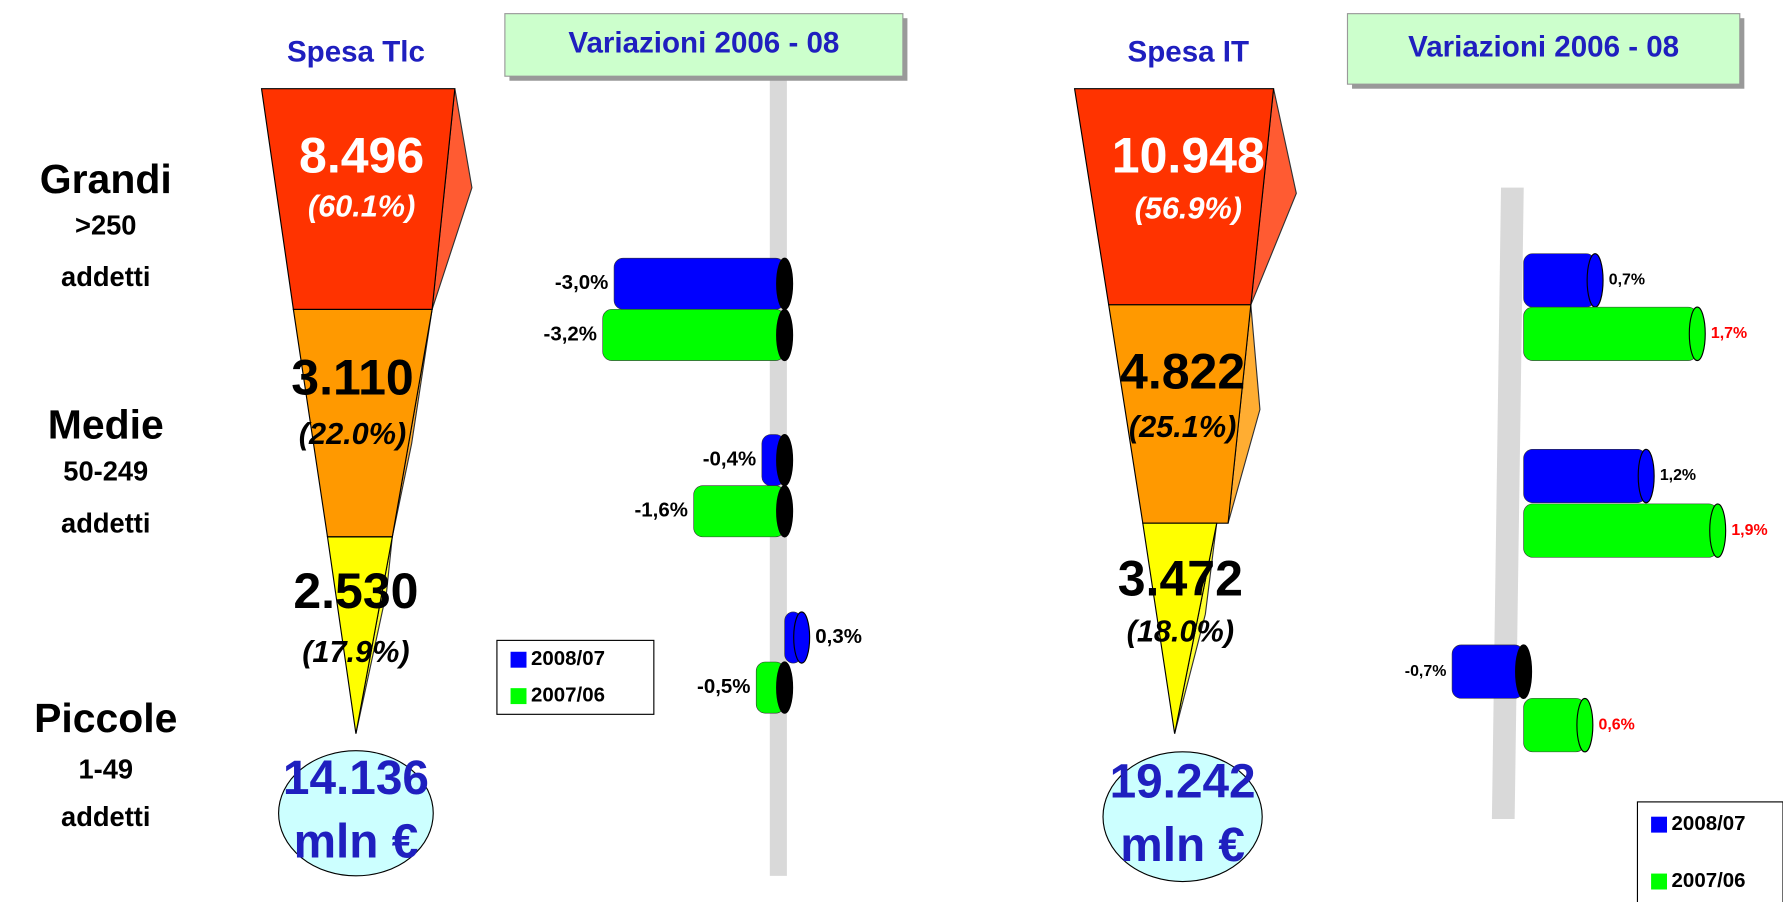  Describe the element at coordinates (1729, 333) in the screenshot. I see `value-label: 1,7%` at that location.